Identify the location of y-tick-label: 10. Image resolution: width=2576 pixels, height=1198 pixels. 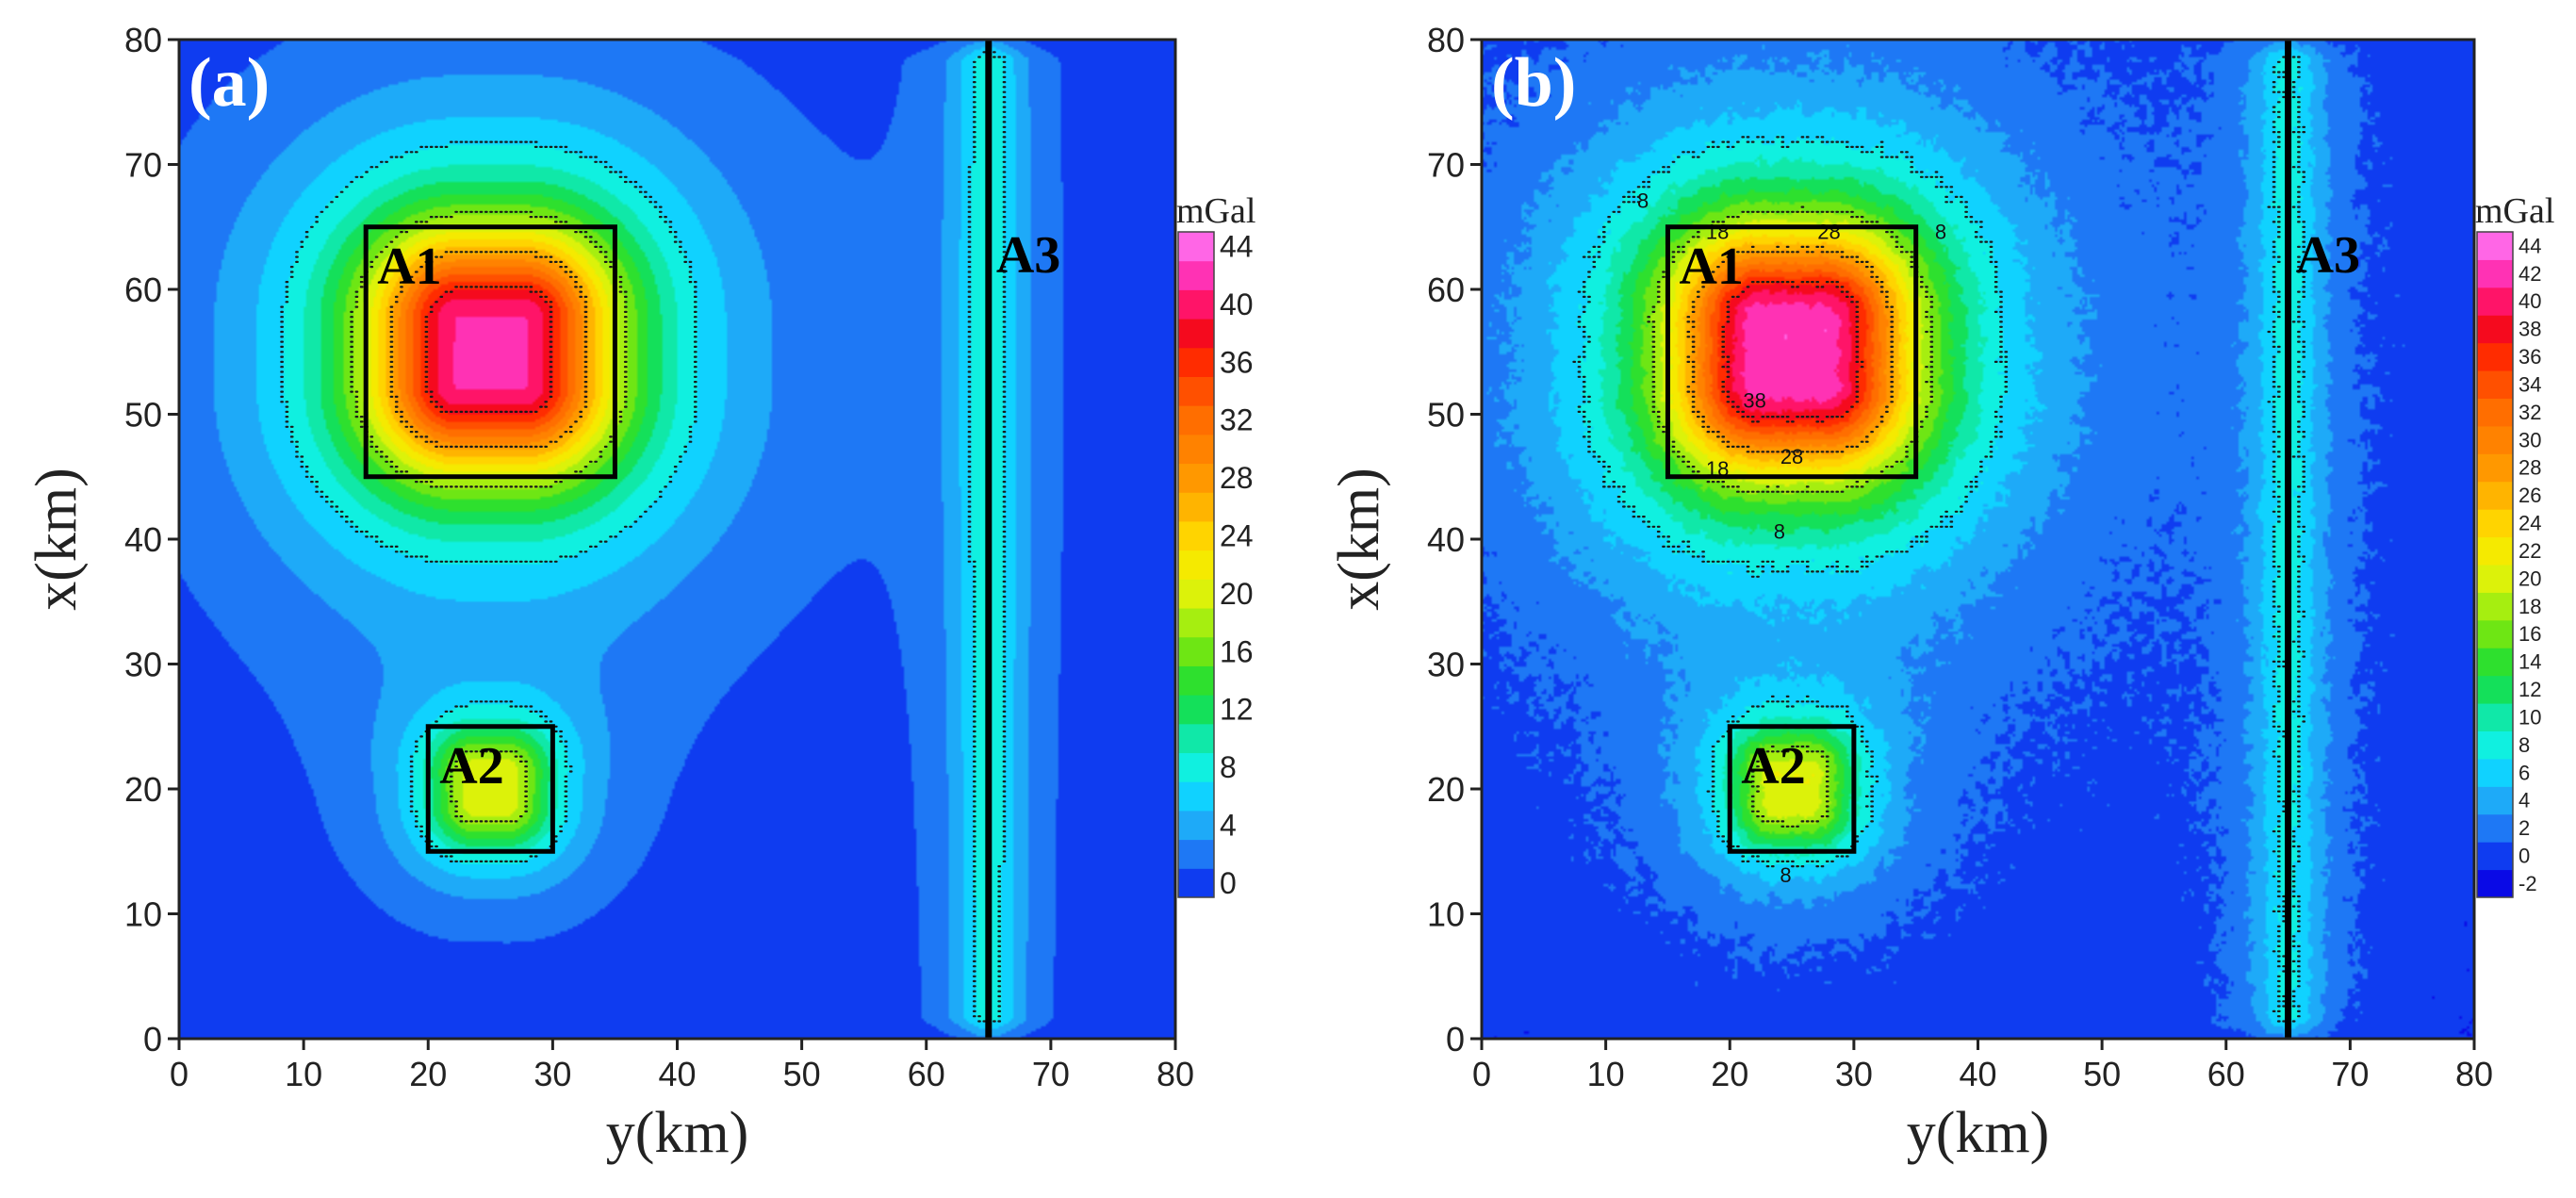
(143, 914).